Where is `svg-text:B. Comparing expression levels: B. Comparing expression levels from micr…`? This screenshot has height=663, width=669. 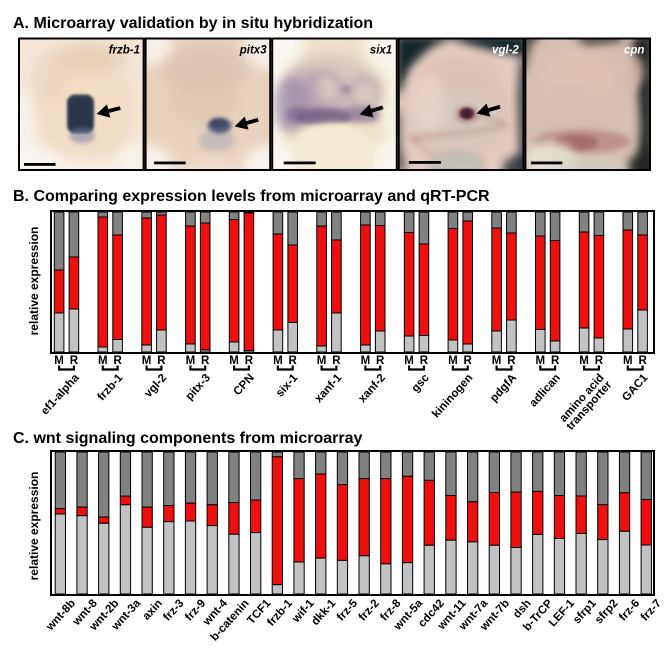 svg-text:B. Comparing expression levels: B. Comparing expression levels from micr… is located at coordinates (251, 196).